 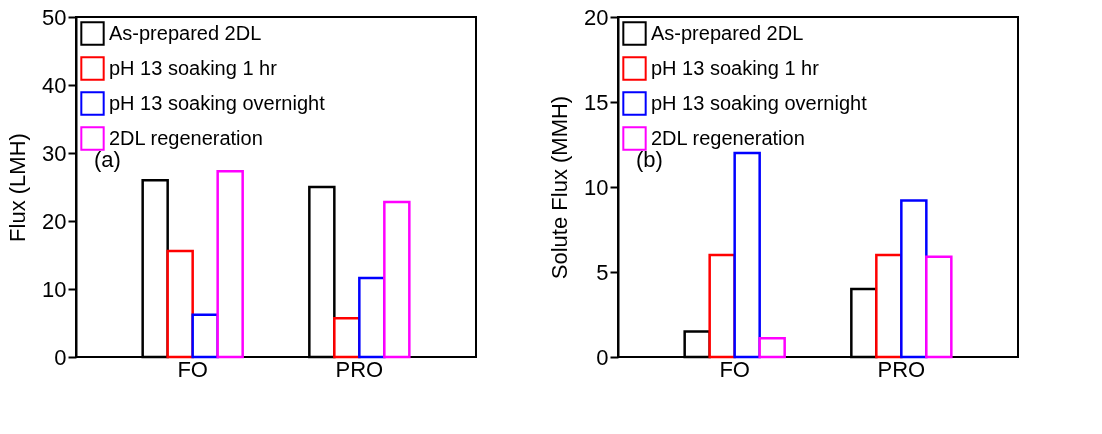 What do you see at coordinates (54, 85) in the screenshot?
I see `y-tick-label: 40` at bounding box center [54, 85].